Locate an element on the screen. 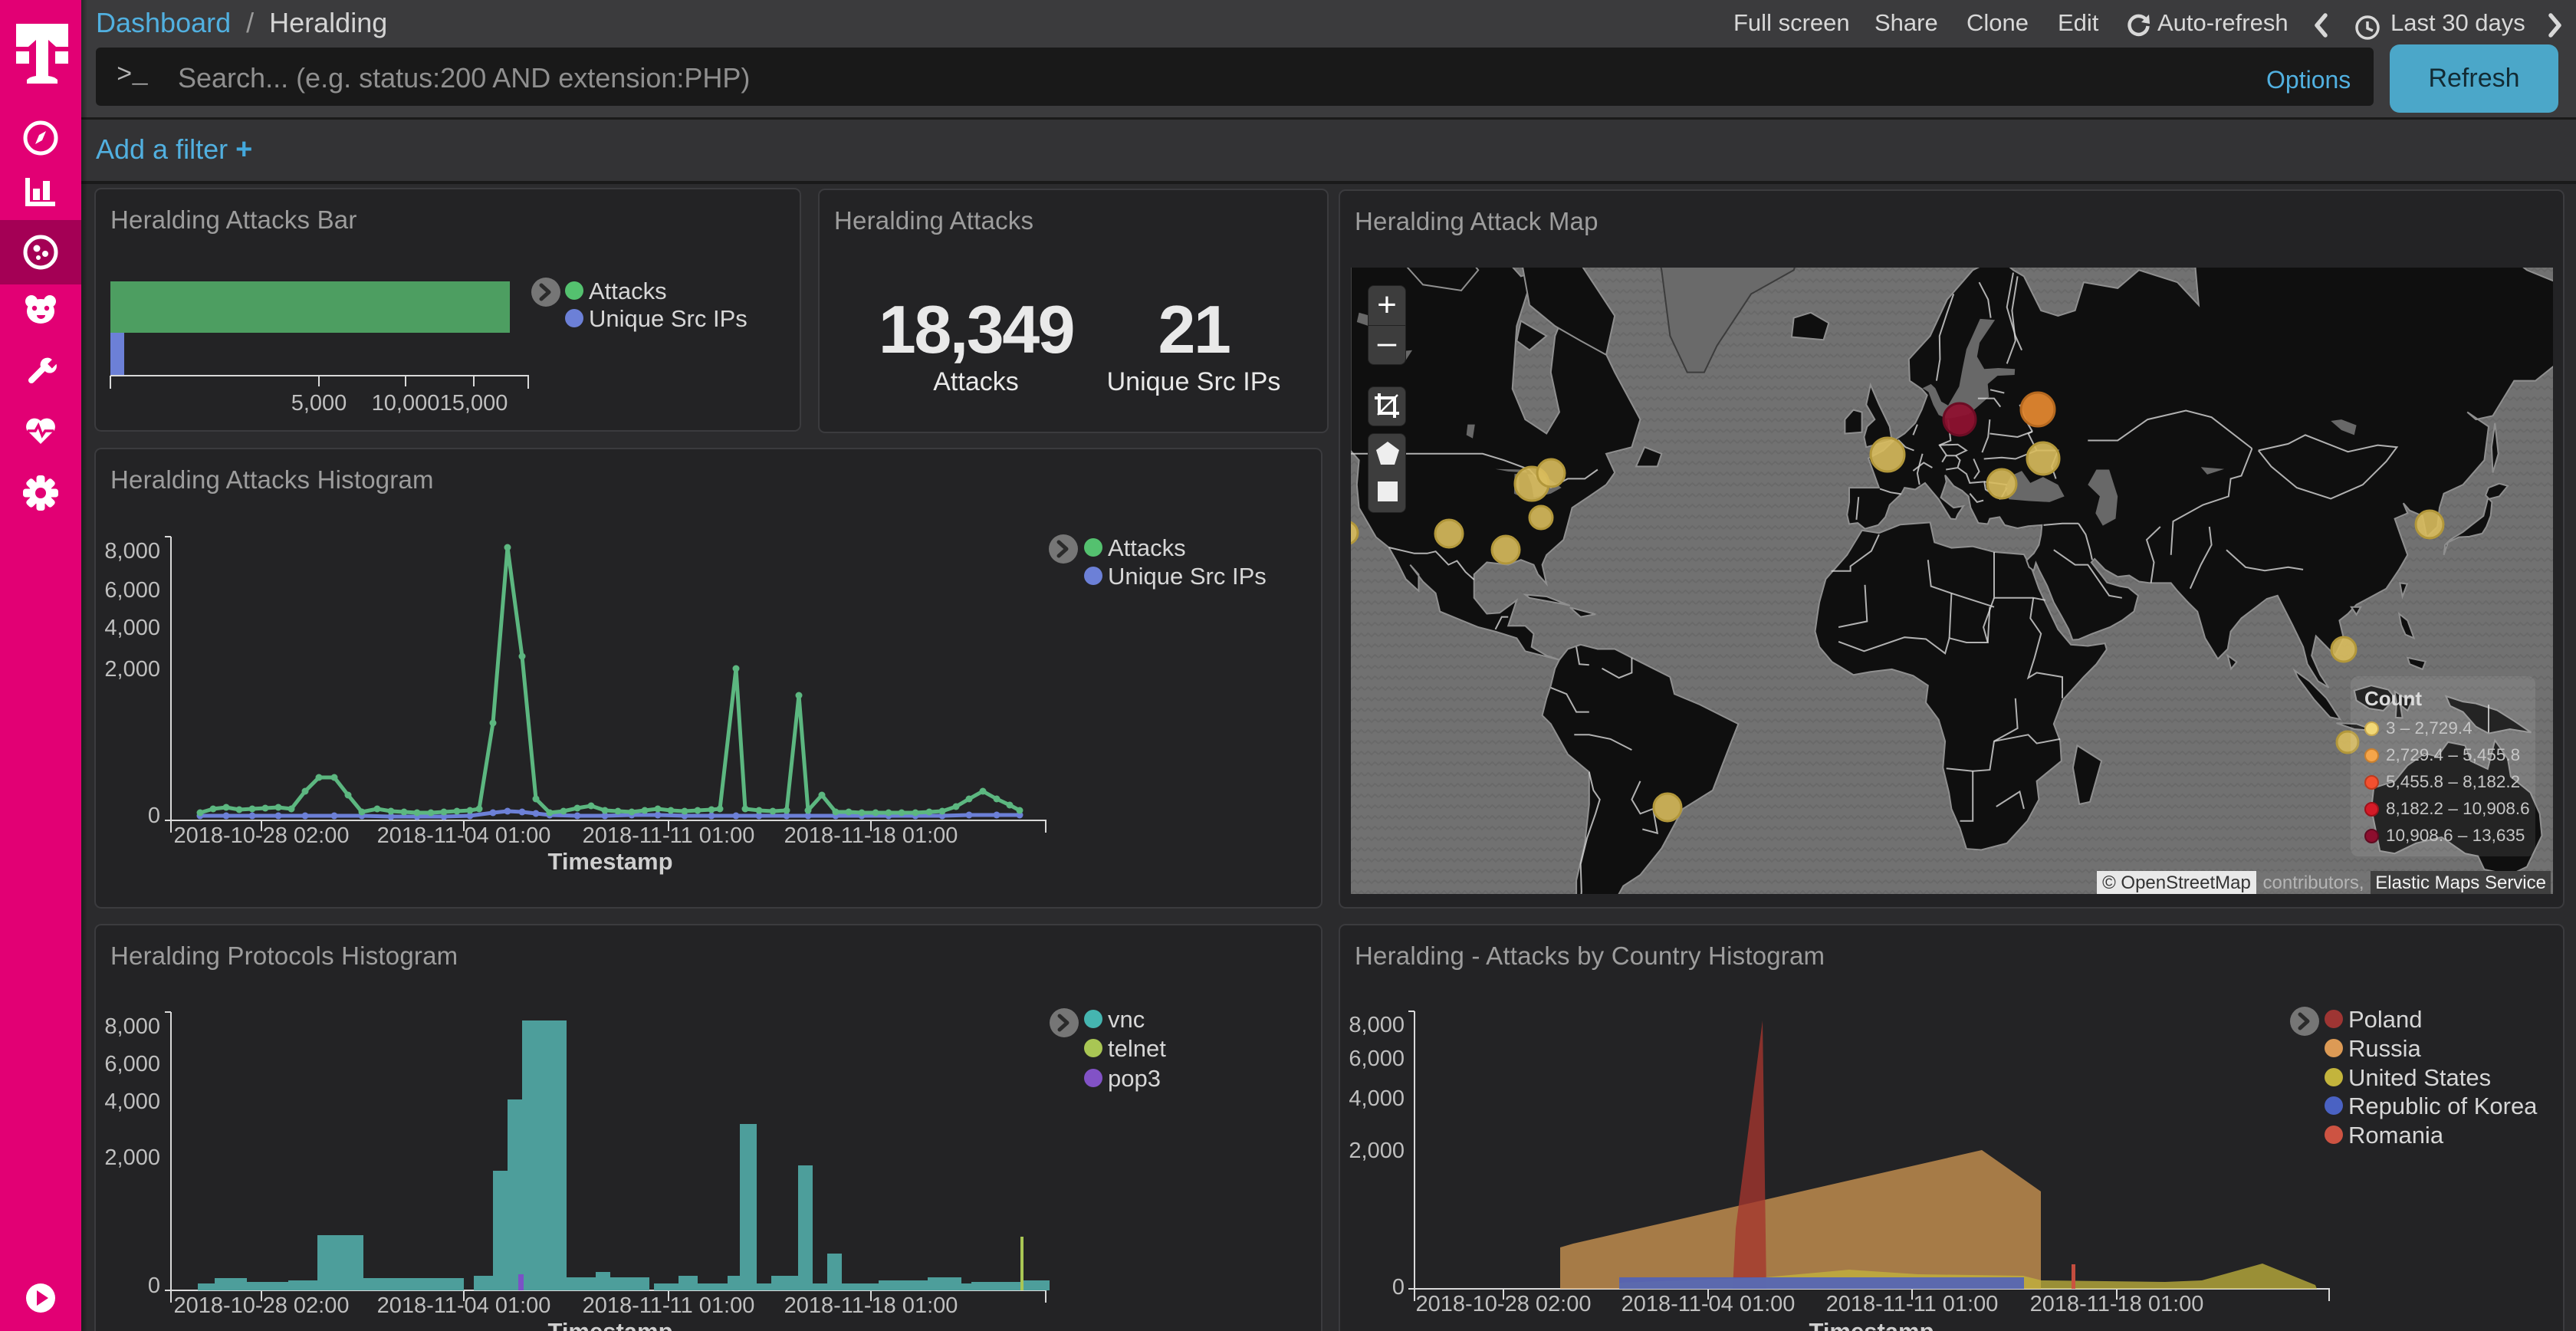 This screenshot has height=1331, width=2576. svg-text: 10,000 is located at coordinates (406, 403).